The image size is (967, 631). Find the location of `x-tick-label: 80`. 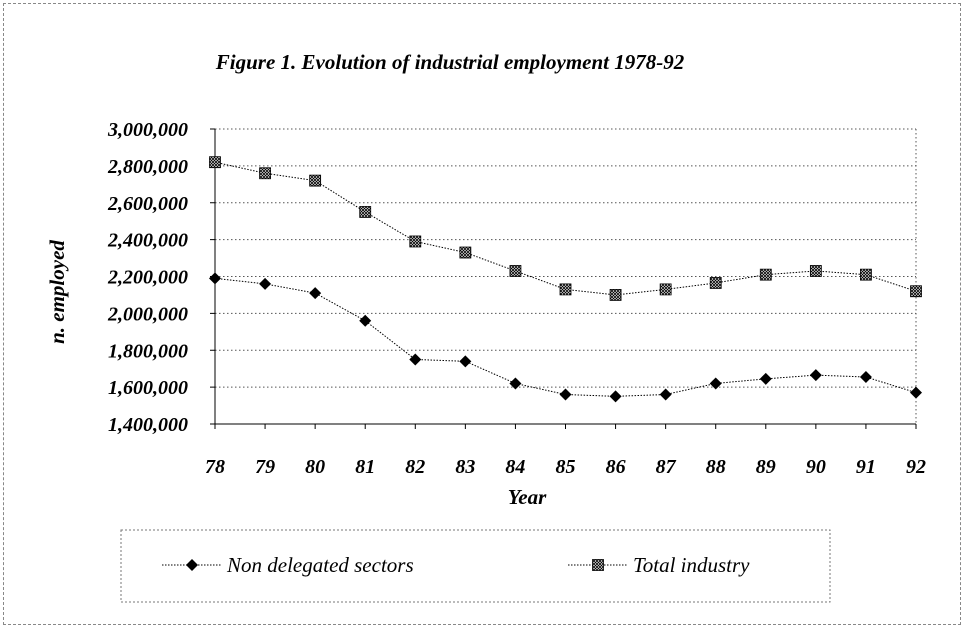

x-tick-label: 80 is located at coordinates (315, 467).